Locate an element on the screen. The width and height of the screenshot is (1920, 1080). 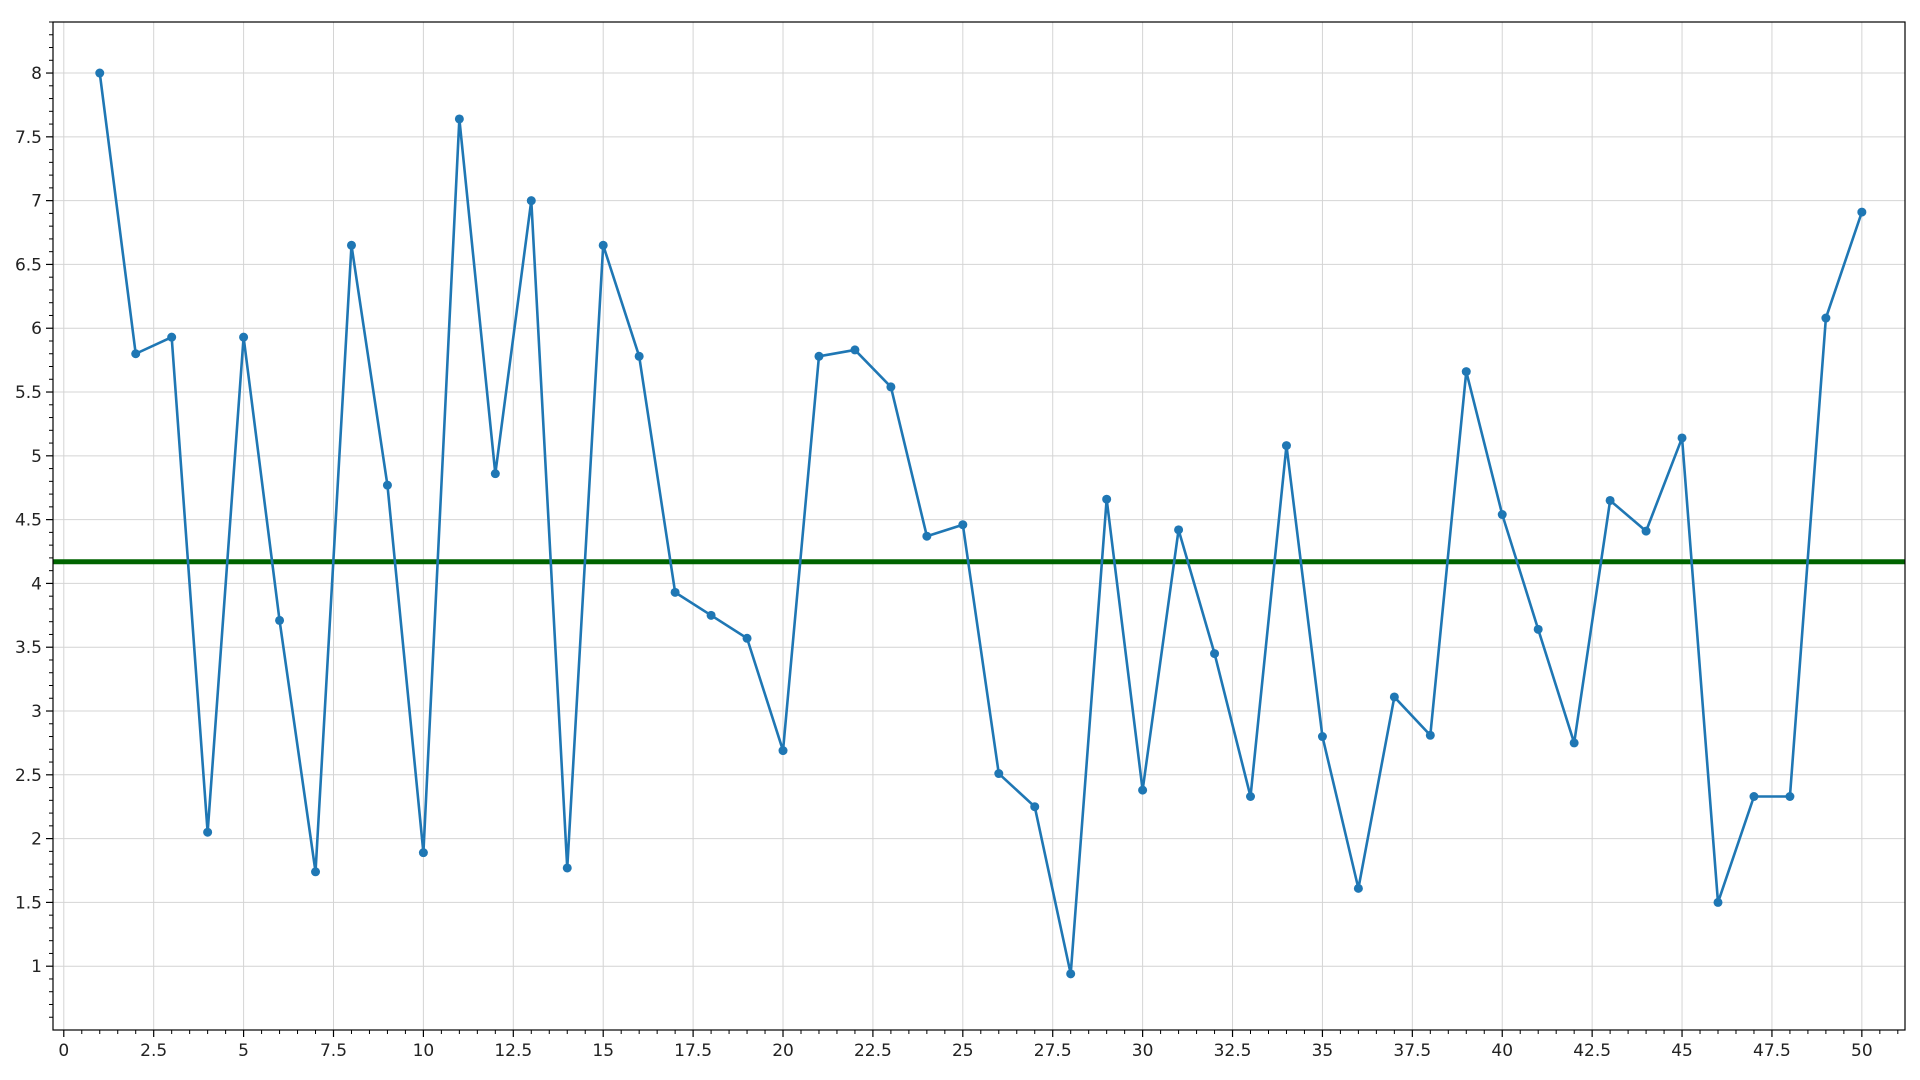
x-tick-label: 42.5 is located at coordinates (1592, 1051).